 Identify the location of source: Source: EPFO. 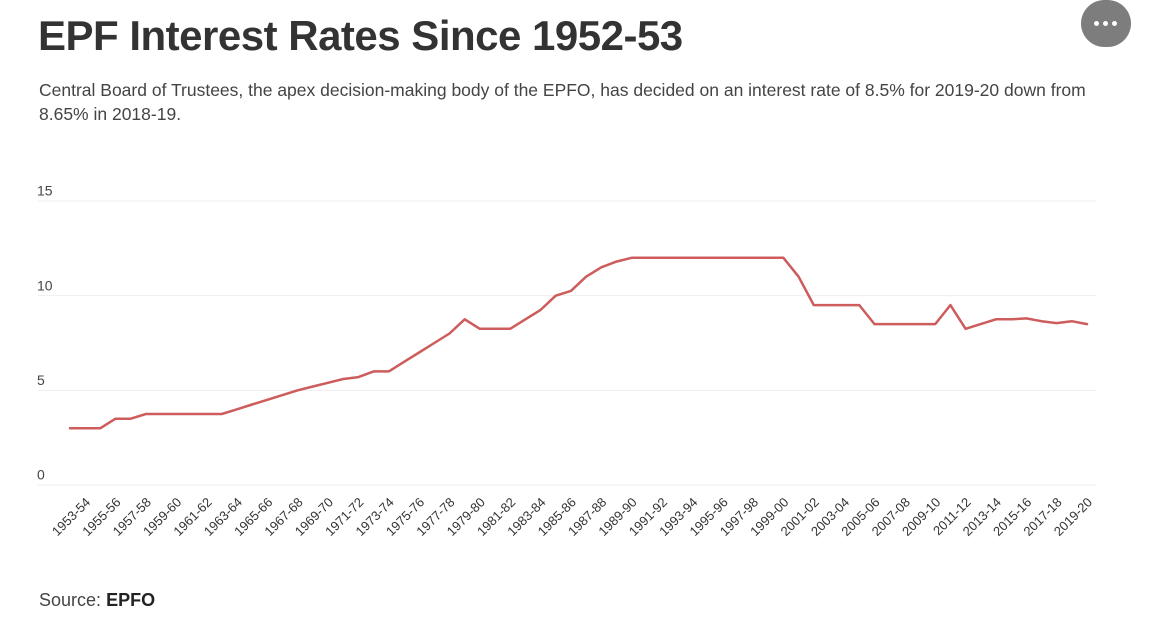
(97, 600).